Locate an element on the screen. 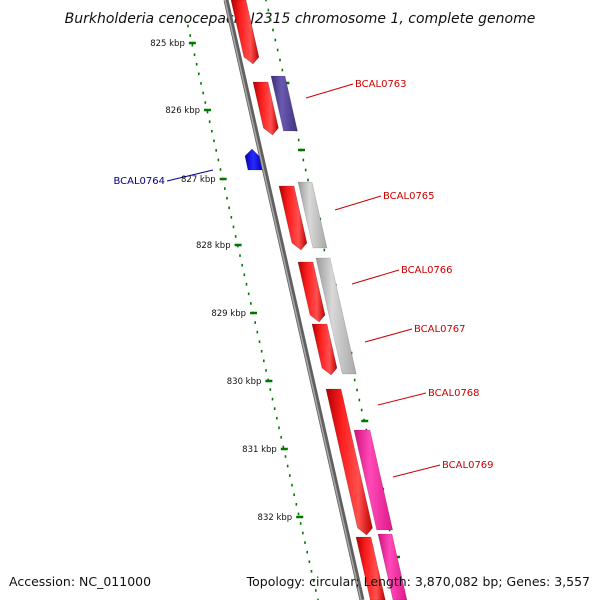 Image resolution: width=600 pixels, height=600 pixels. gene-label-bcal0763: BCAL0763 is located at coordinates (381, 84).